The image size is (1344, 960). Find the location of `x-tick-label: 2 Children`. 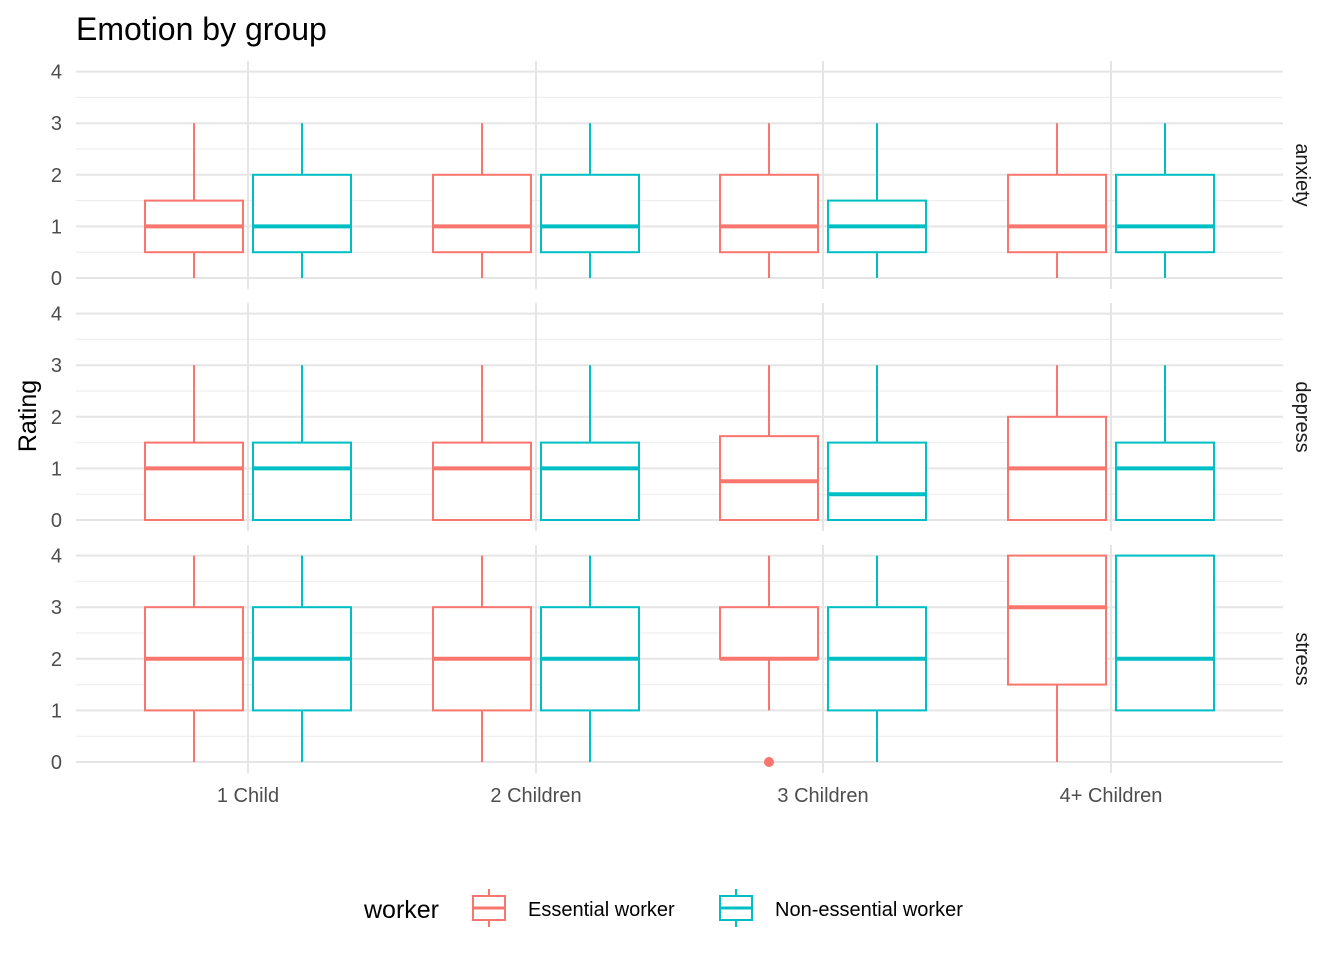

x-tick-label: 2 Children is located at coordinates (535, 796).